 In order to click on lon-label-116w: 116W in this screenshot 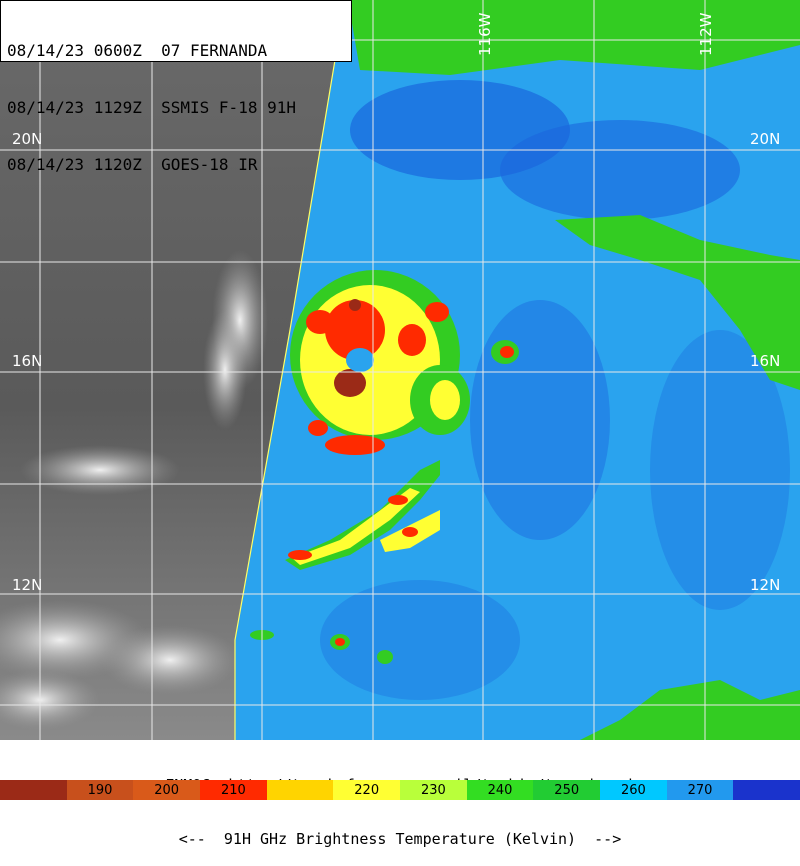, I will do `click(485, 34)`.